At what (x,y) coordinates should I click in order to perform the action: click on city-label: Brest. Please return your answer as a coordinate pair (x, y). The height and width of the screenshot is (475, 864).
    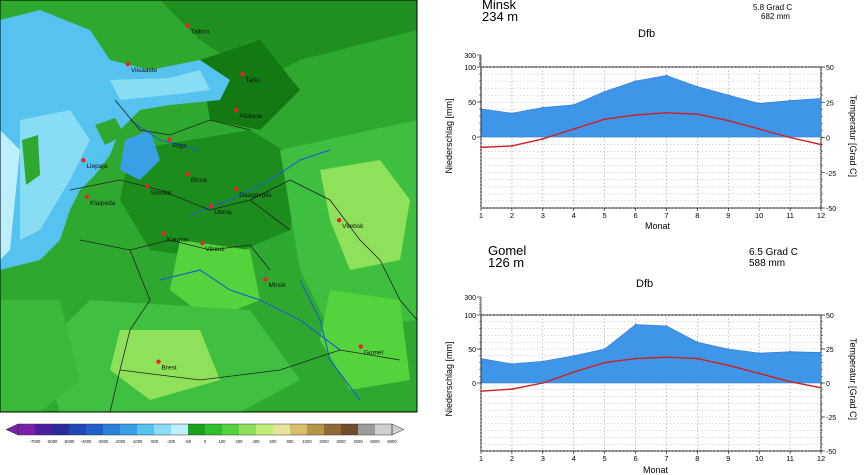
    Looking at the image, I should click on (168, 368).